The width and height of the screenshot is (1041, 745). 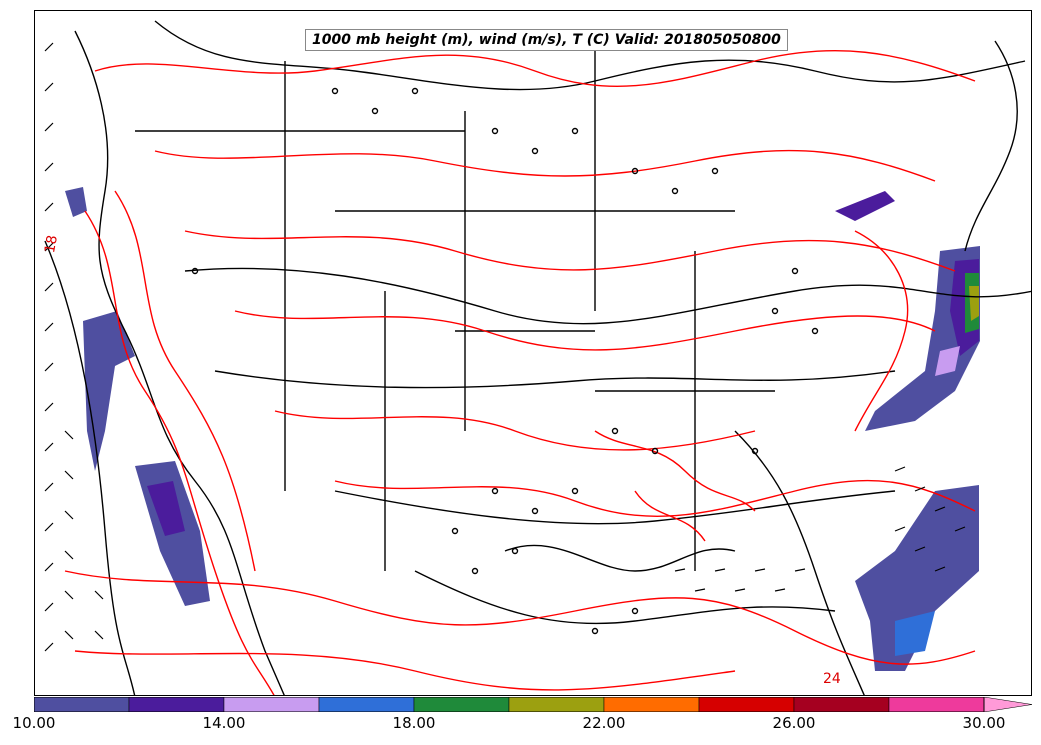 I want to click on colorbar-label: 30.00, so click(x=984, y=723).